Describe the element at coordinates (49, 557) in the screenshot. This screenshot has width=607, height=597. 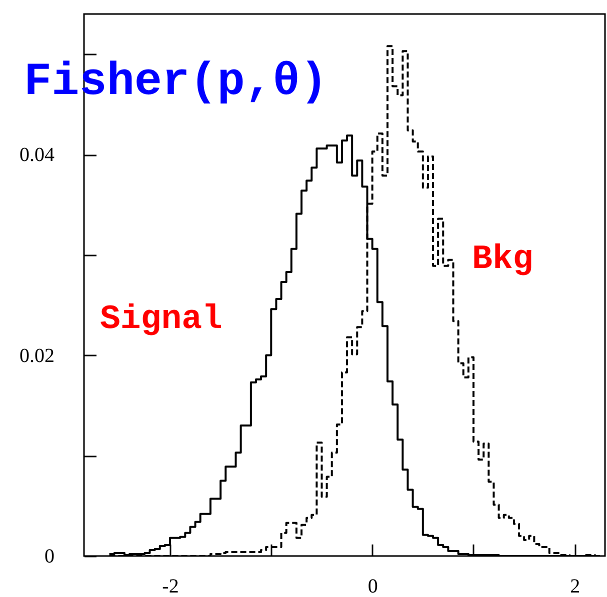
I see `y-tick-label: 0` at that location.